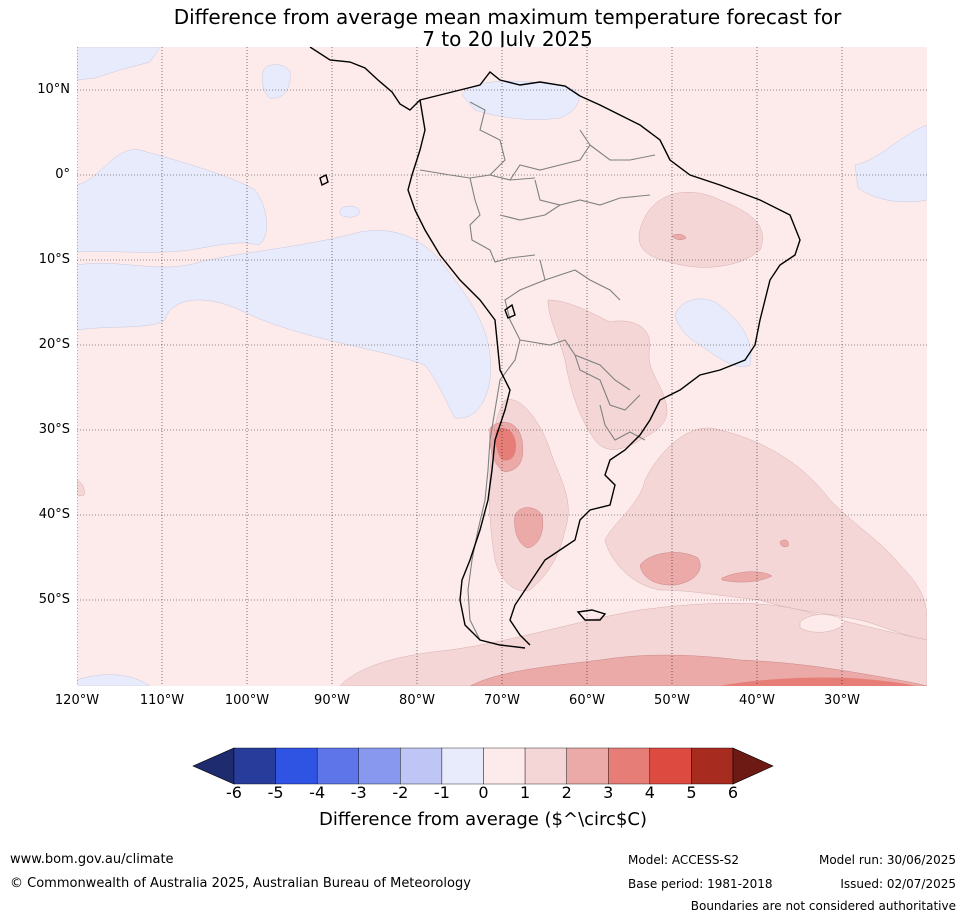  What do you see at coordinates (400, 792) in the screenshot?
I see `colorbar-tick-label: -2` at bounding box center [400, 792].